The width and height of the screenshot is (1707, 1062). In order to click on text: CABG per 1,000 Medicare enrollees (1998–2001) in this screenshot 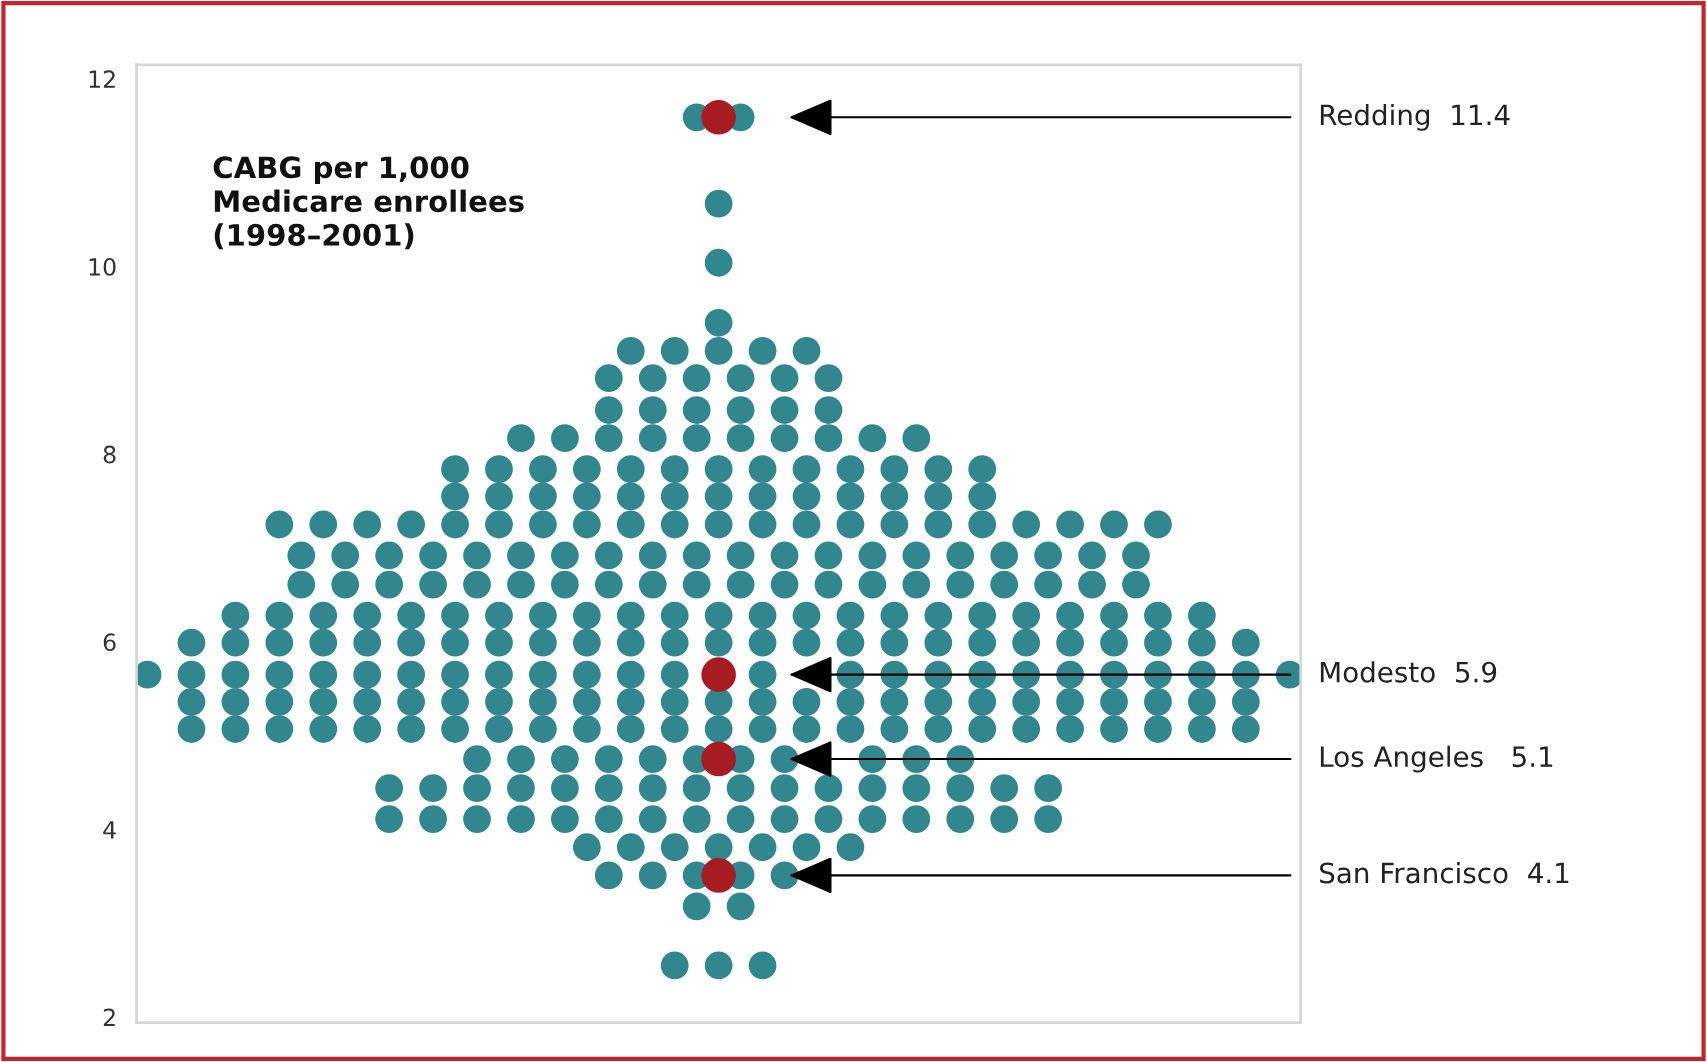, I will do `click(368, 203)`.